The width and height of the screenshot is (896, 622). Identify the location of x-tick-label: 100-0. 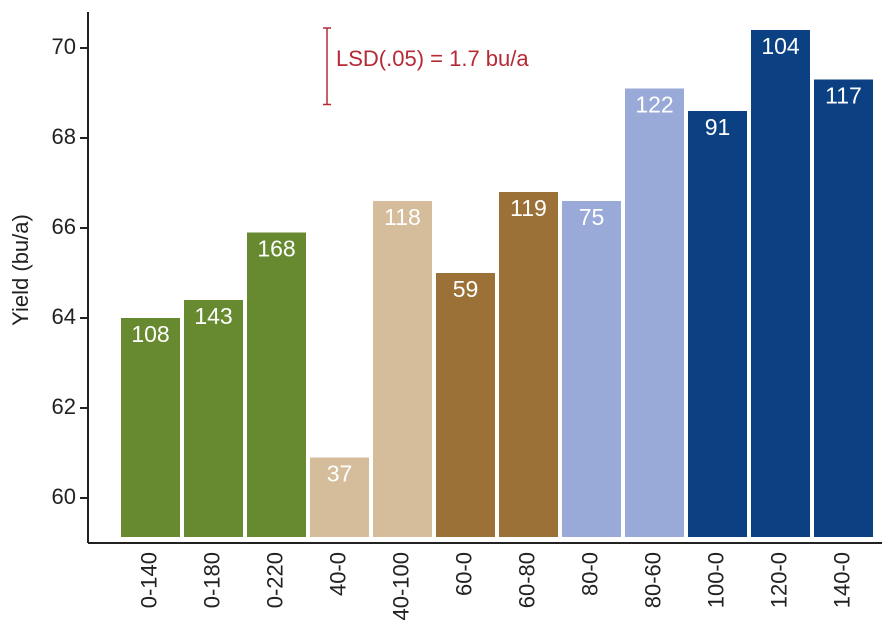
(715, 580).